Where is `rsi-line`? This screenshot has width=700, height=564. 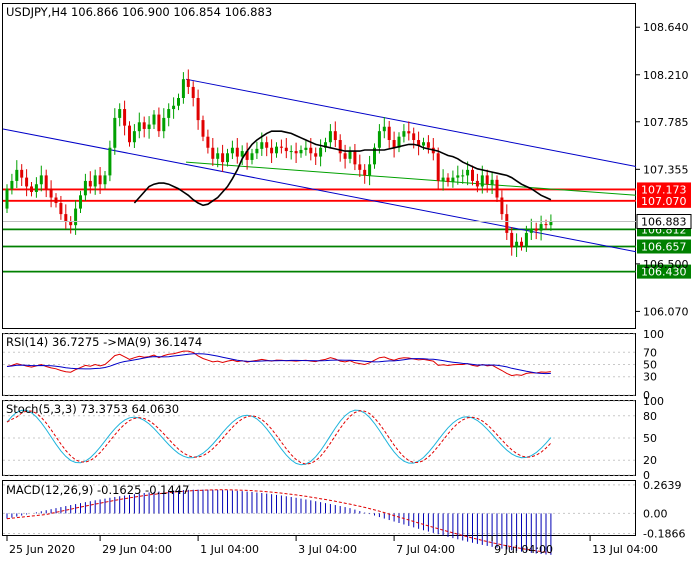 rsi-line is located at coordinates (278, 363).